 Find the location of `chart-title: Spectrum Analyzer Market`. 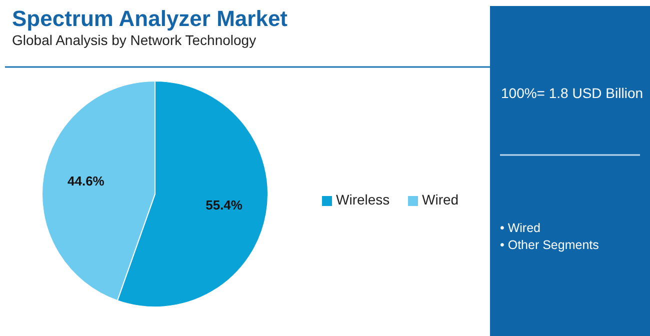

chart-title: Spectrum Analyzer Market is located at coordinates (150, 18).